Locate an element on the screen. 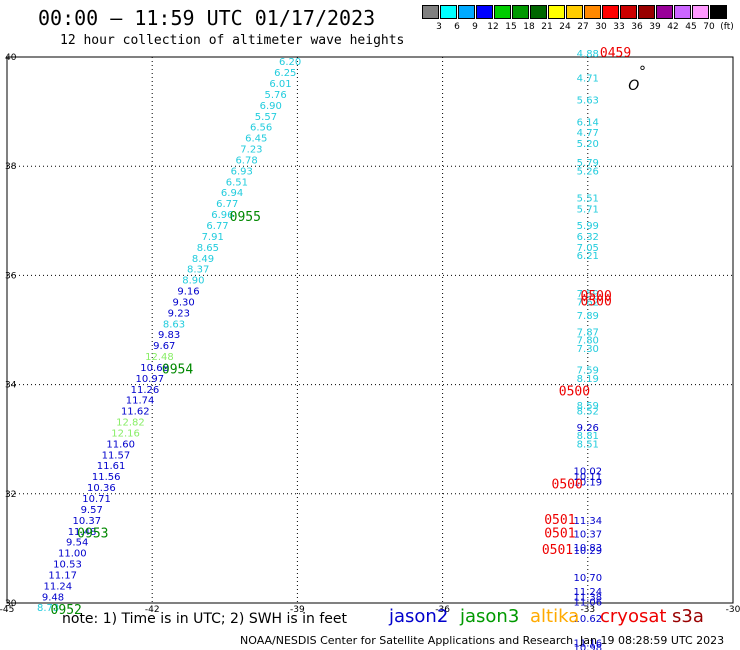 This screenshot has width=740, height=650. wave-height-label: 8.51 is located at coordinates (588, 444).